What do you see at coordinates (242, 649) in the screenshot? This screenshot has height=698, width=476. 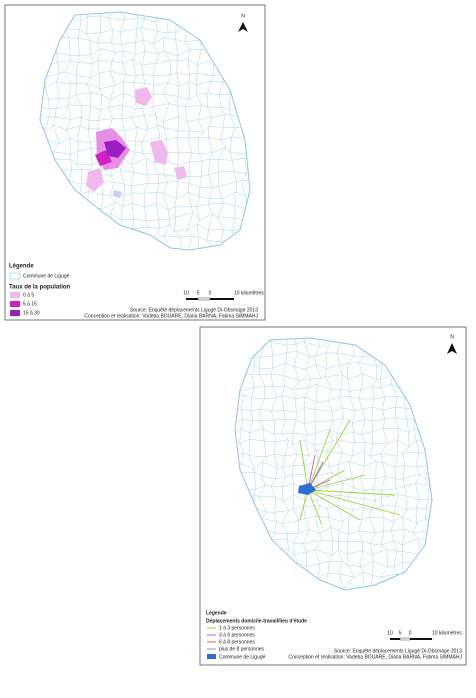 I see `legend-label: plus de 8 personnes` at bounding box center [242, 649].